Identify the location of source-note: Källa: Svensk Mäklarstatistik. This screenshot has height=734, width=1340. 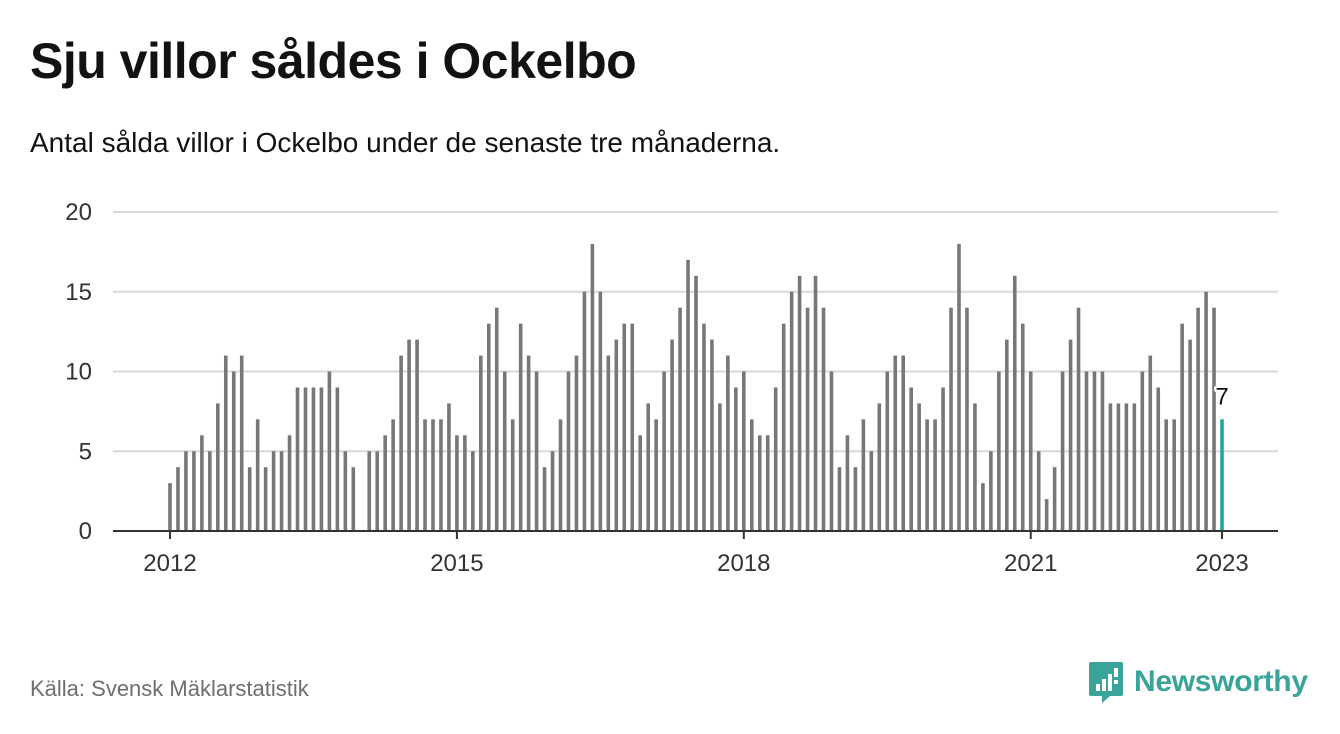
(169, 688).